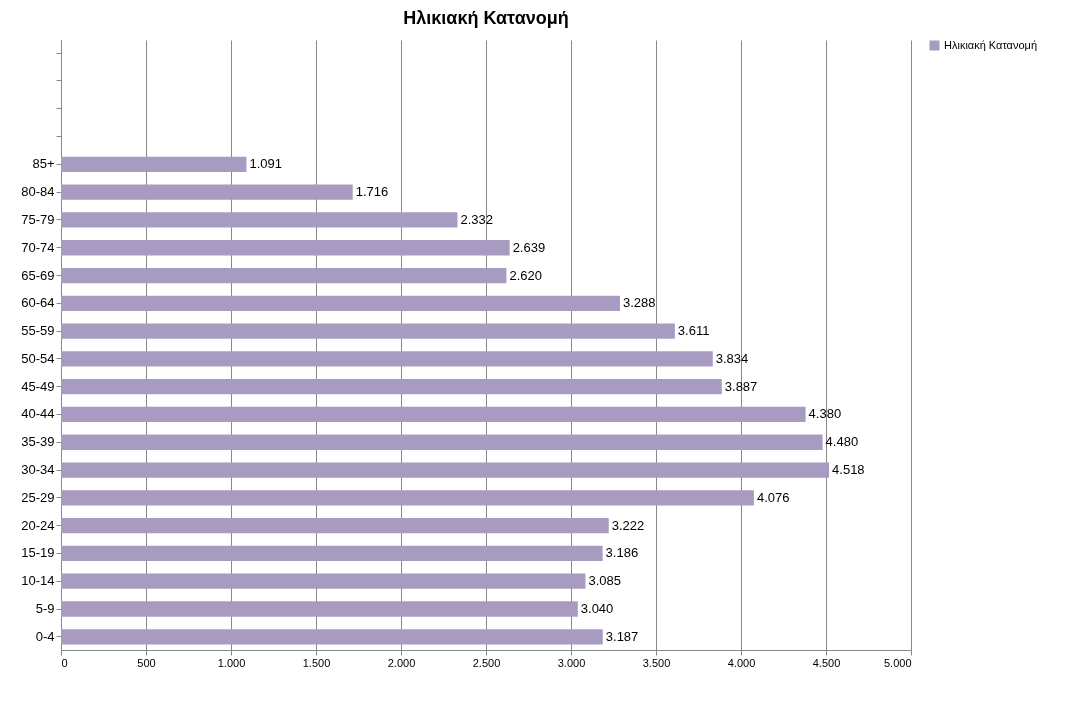  What do you see at coordinates (38, 331) in the screenshot?
I see `y-tick-label: 55-59` at bounding box center [38, 331].